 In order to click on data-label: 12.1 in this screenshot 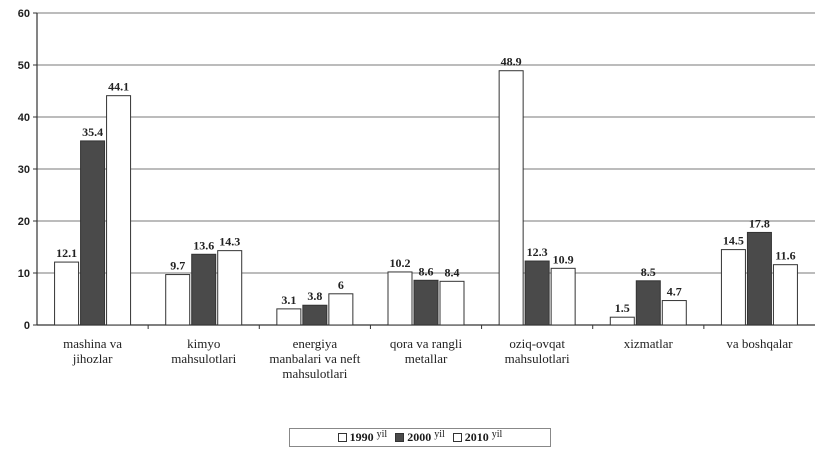, I will do `click(66, 253)`.